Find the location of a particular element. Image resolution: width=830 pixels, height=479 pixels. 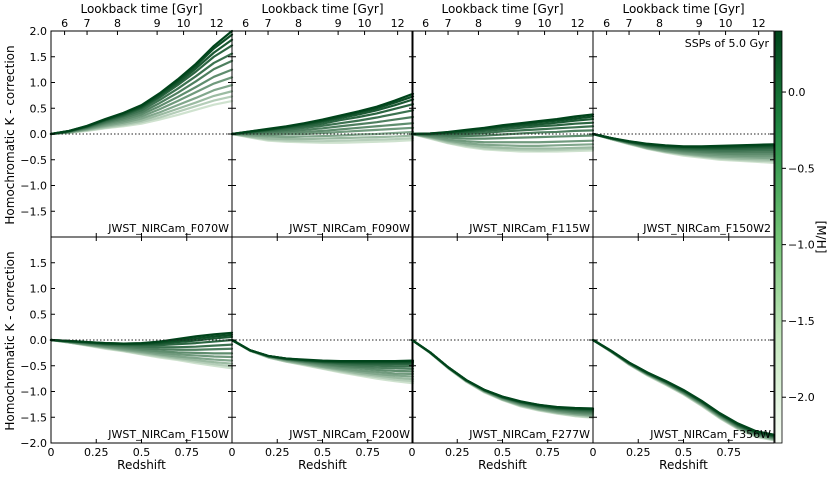

series-line-mh--0.7 is located at coordinates (502, 376).